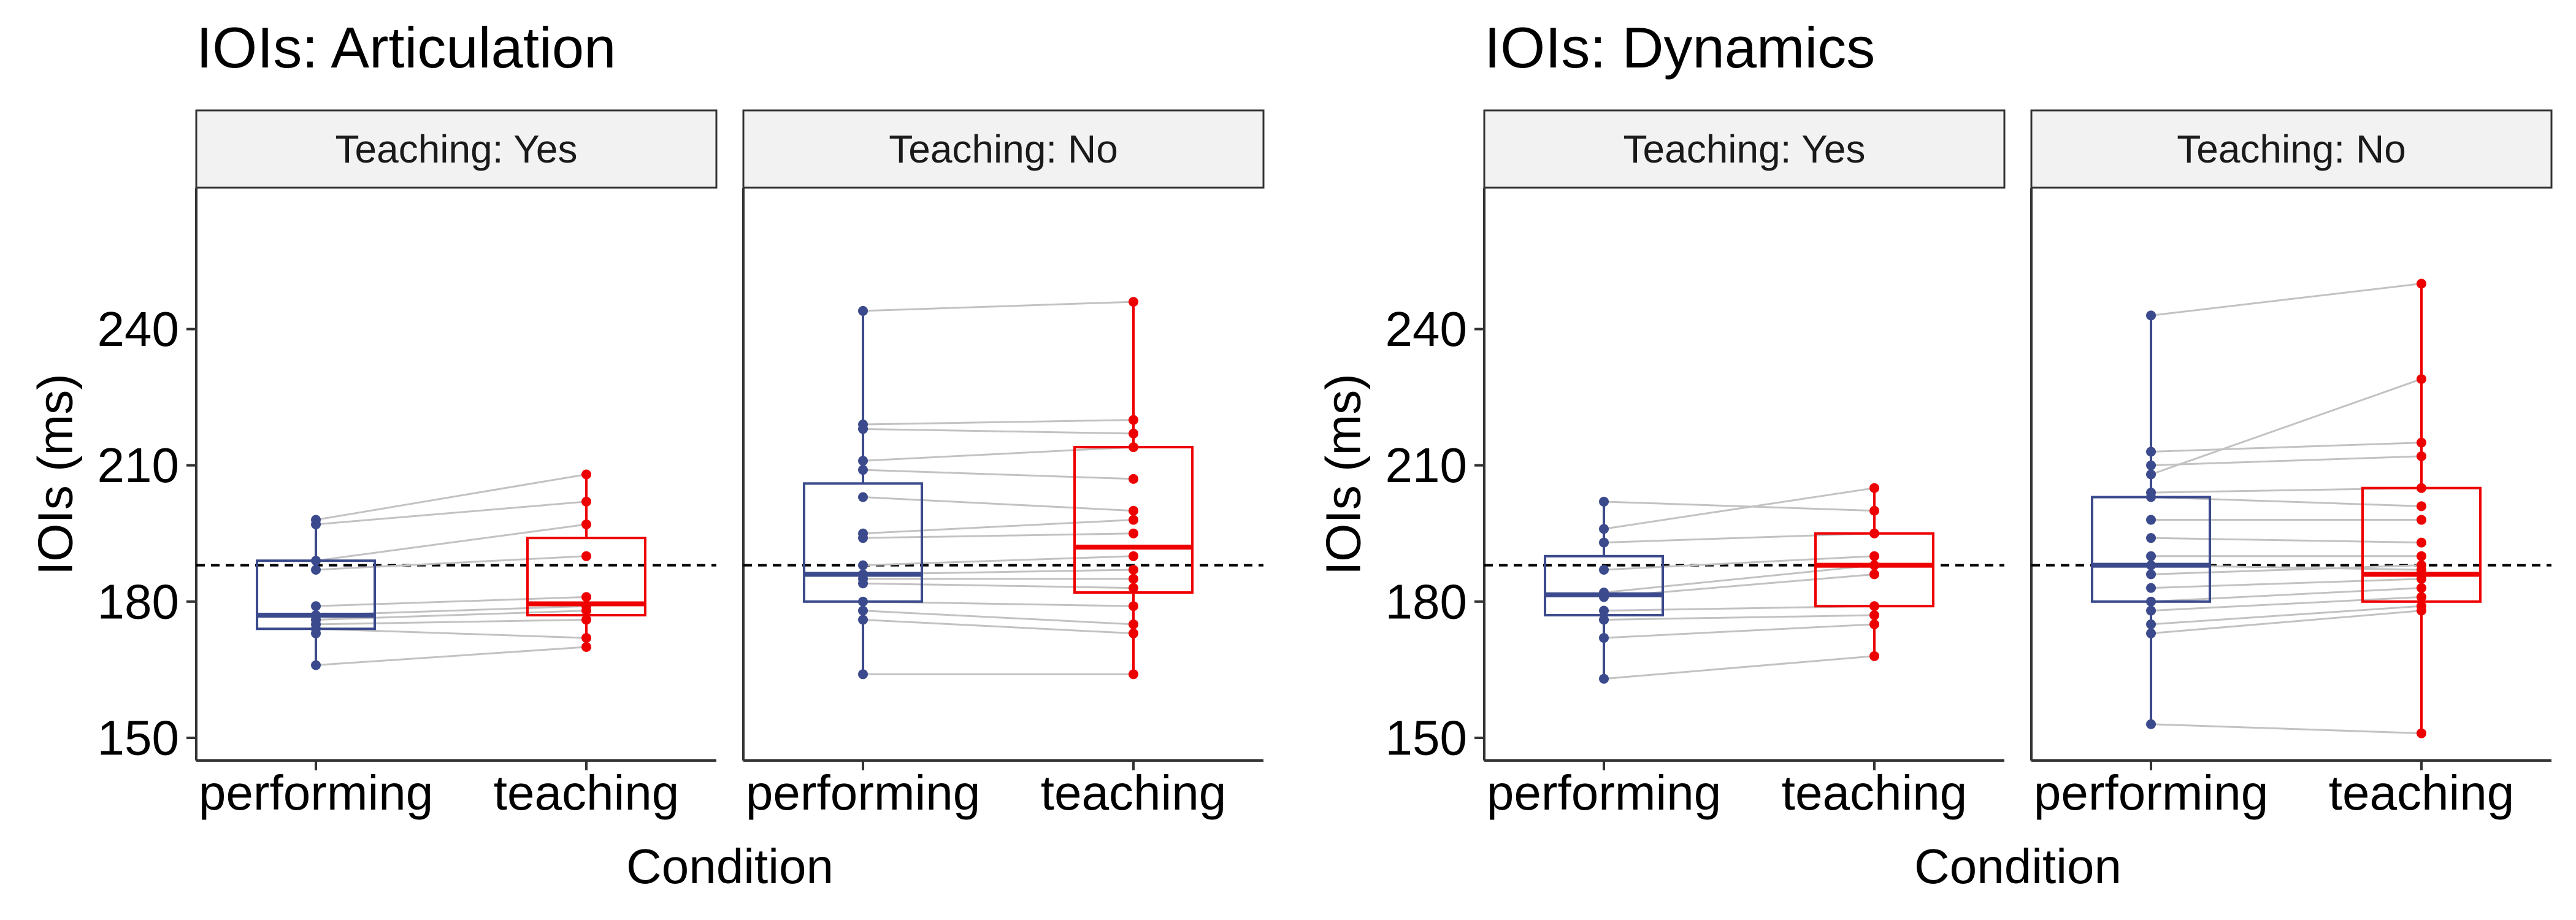 The width and height of the screenshot is (2576, 920). Describe the element at coordinates (138, 737) in the screenshot. I see `y-tick-label: 150` at that location.